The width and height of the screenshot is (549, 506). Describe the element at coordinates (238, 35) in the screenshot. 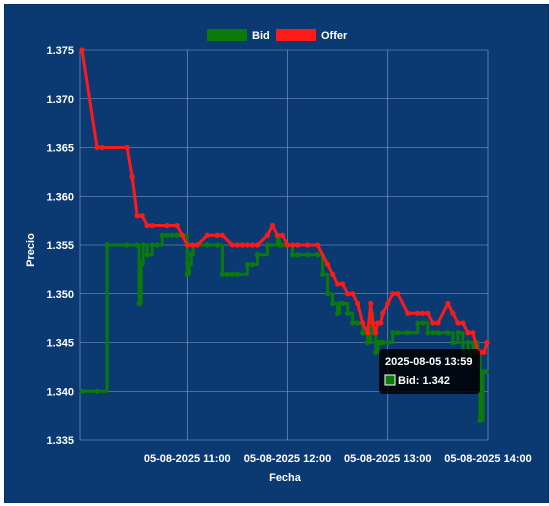

I see `legend-item-bid: Bid` at that location.